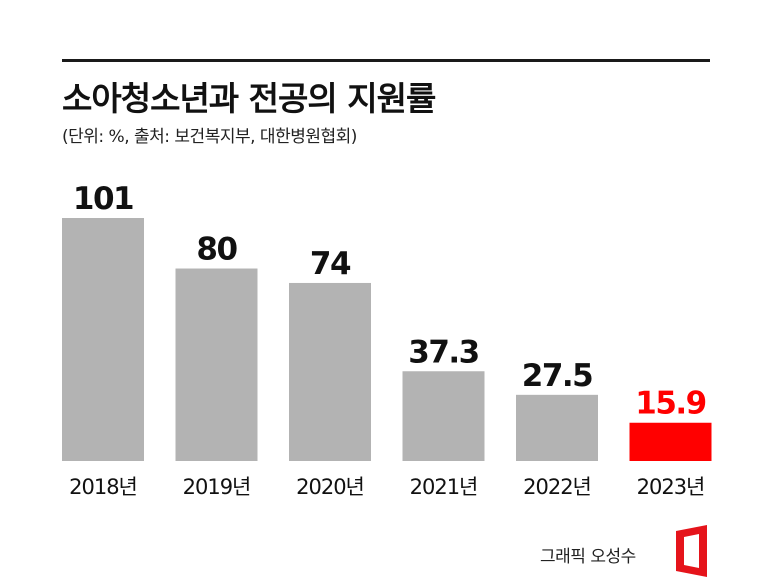 The image size is (771, 585). What do you see at coordinates (209, 137) in the screenshot?
I see `chart-subtitle: (단위: %, 출처: 보건복지부, 대한병원협회)` at bounding box center [209, 137].